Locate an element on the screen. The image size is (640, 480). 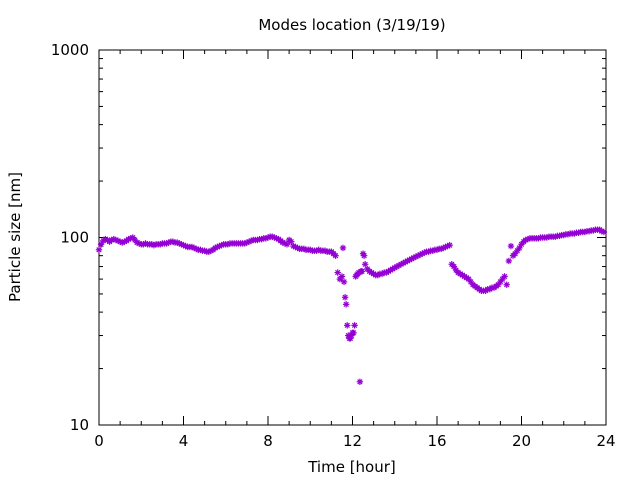
y-tick-label: 10 is located at coordinates (79, 425).